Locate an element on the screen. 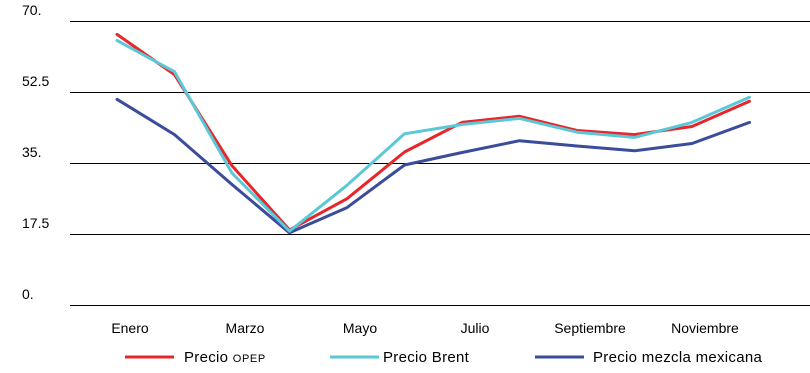 This screenshot has width=810, height=373. x-tick-label: Mayo is located at coordinates (360, 328).